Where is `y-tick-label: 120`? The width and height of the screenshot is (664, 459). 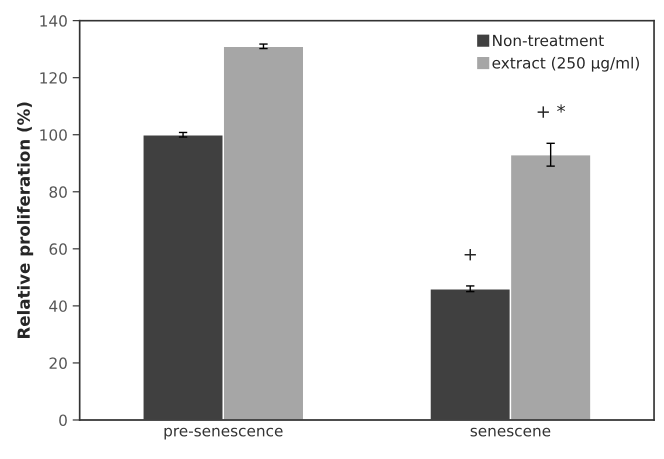
y-tick-label: 120 is located at coordinates (53, 78).